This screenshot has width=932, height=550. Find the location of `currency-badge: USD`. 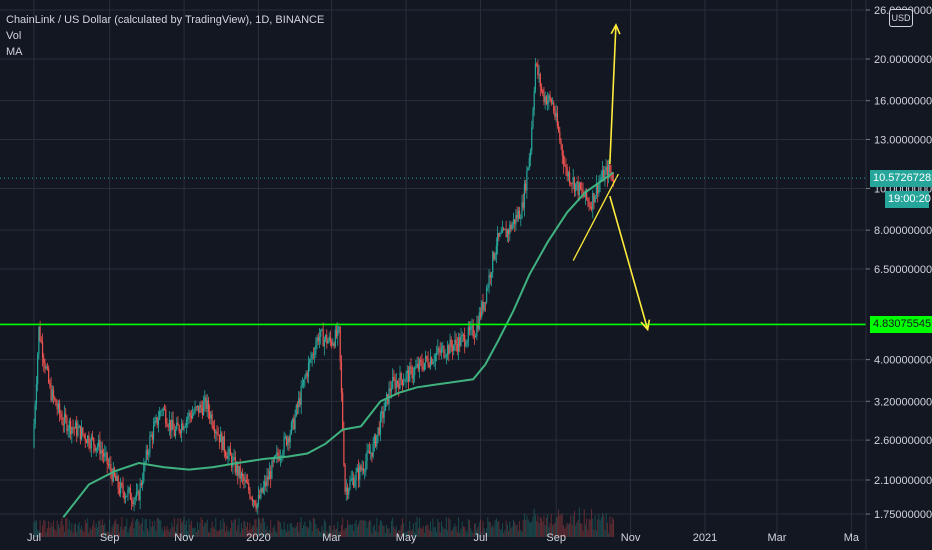

currency-badge: USD is located at coordinates (901, 18).